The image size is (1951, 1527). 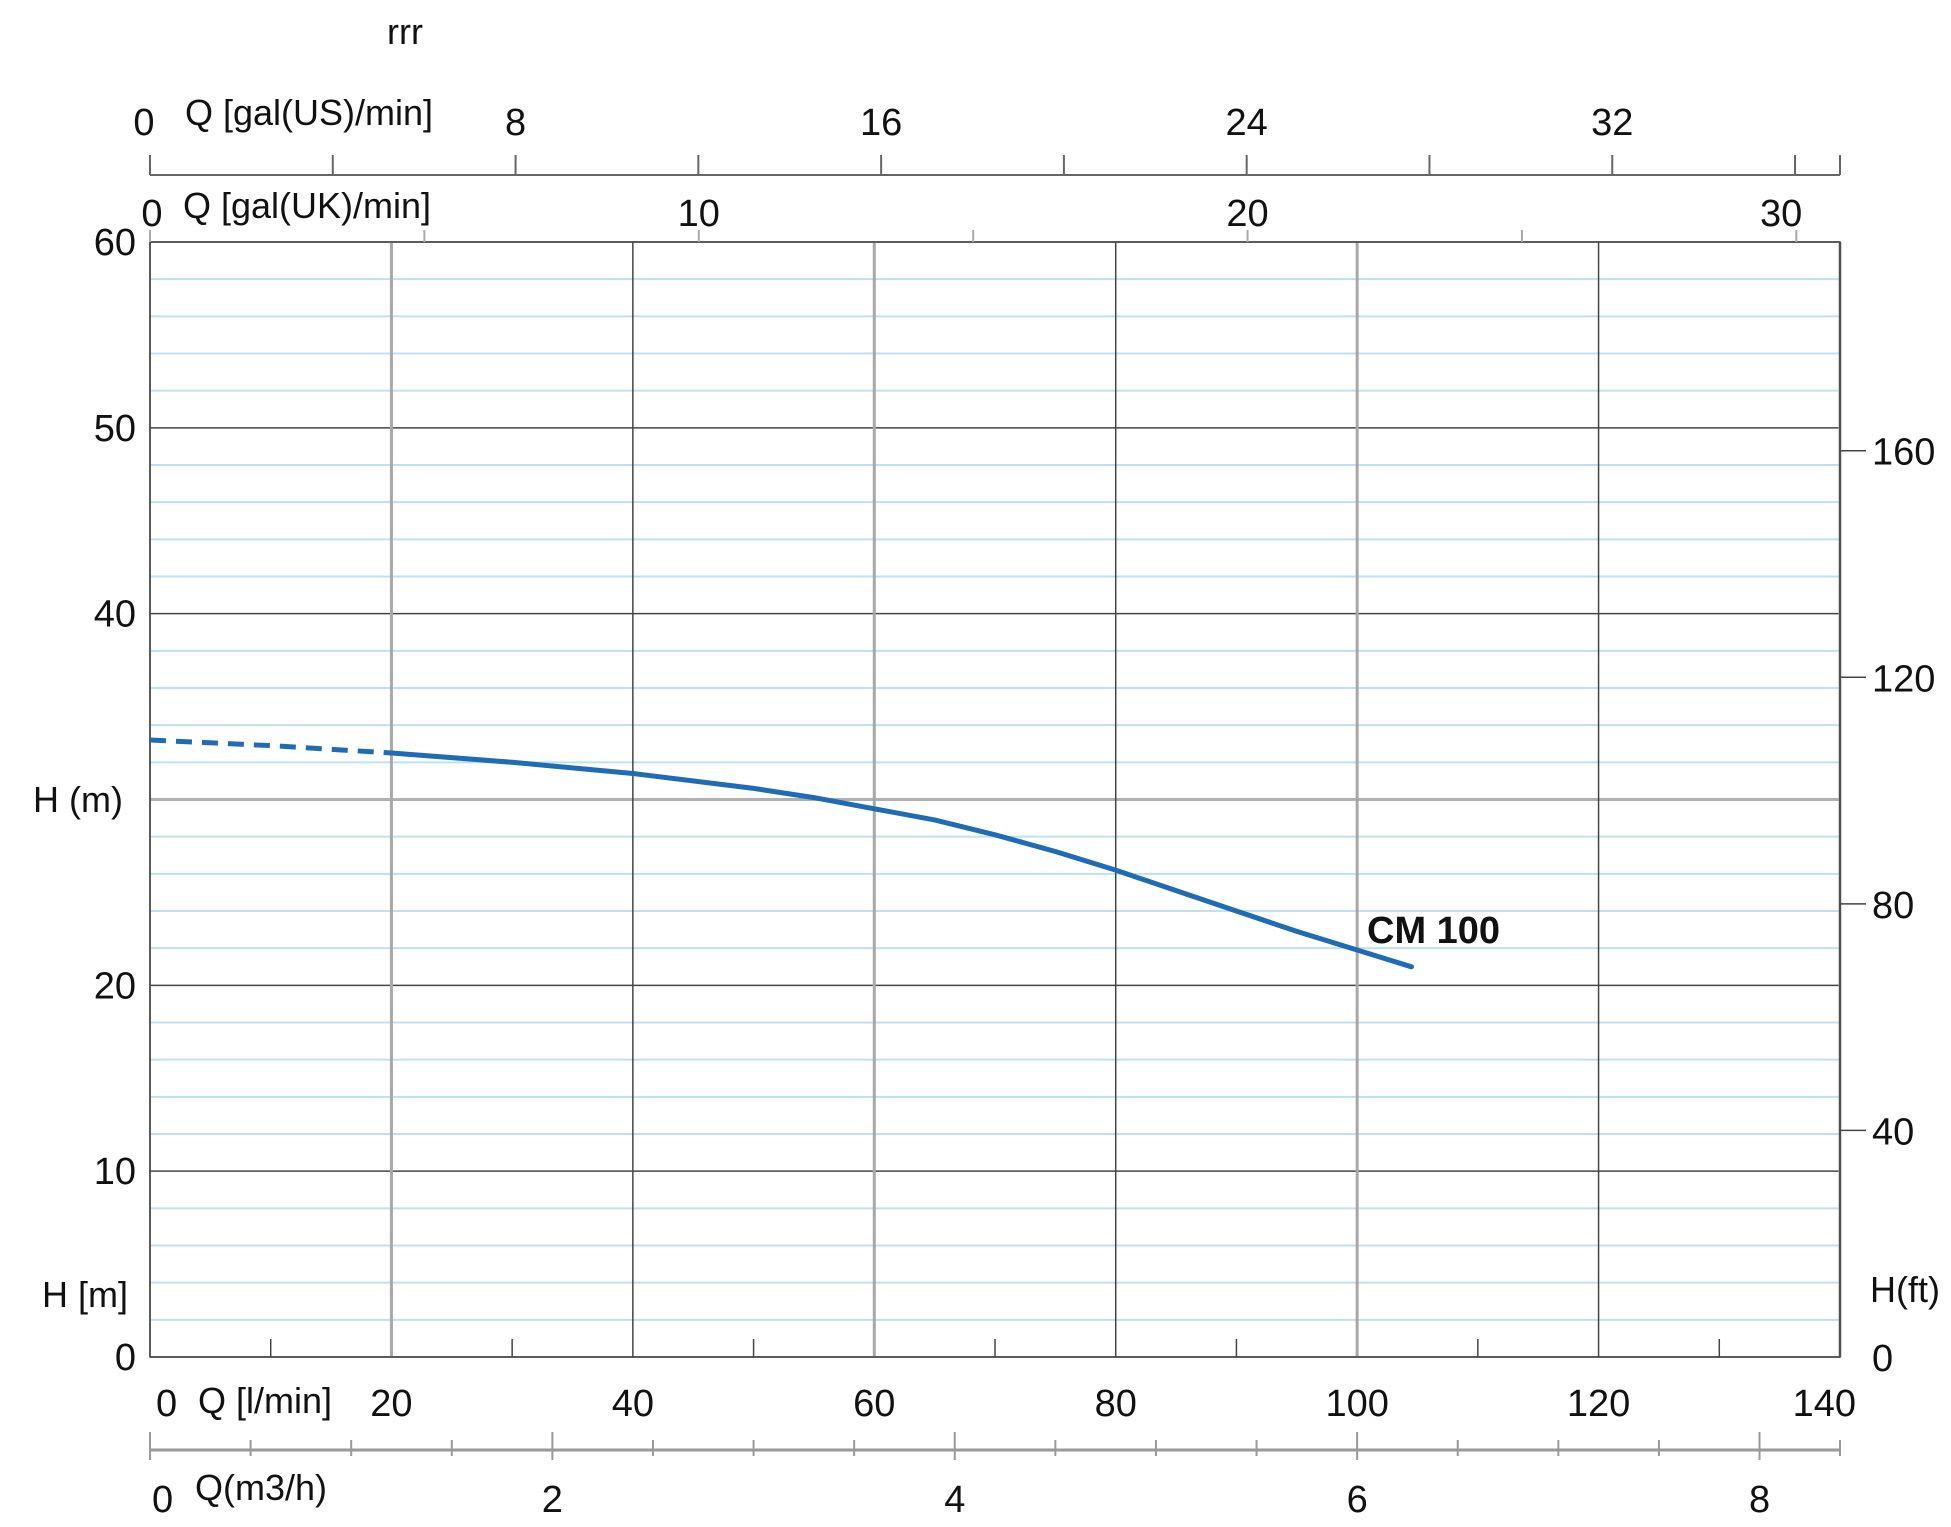 What do you see at coordinates (1781, 214) in the screenshot?
I see `gal-uk-tick-label: 30` at bounding box center [1781, 214].